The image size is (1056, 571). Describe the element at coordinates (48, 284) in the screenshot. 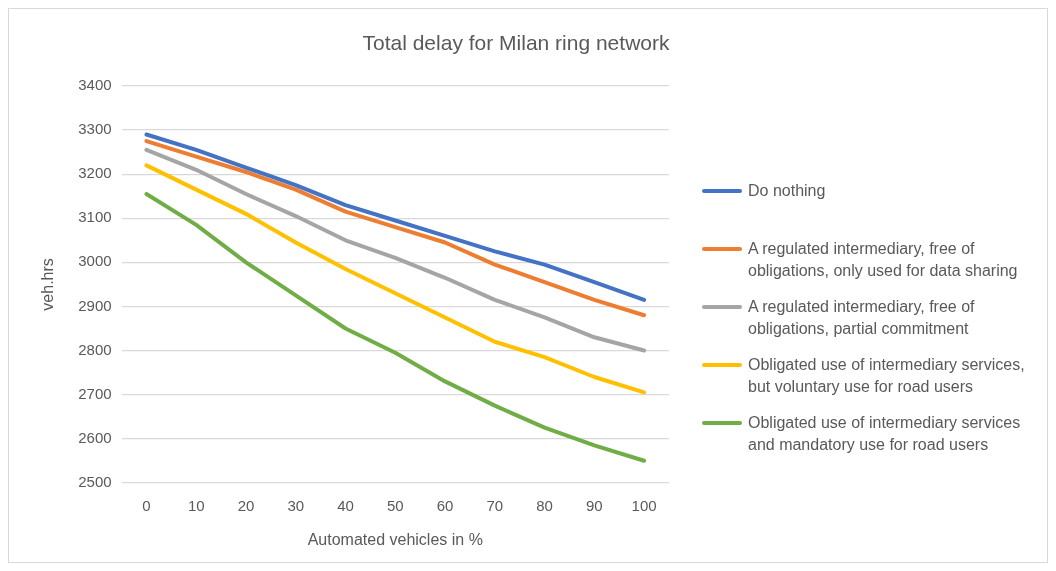

I see `y-axis-title: veh.hrs` at that location.